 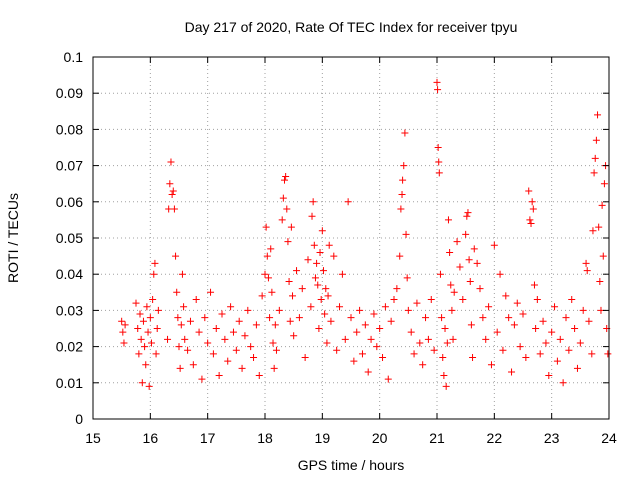 I want to click on y-tick-label: 0.1, so click(x=74, y=57).